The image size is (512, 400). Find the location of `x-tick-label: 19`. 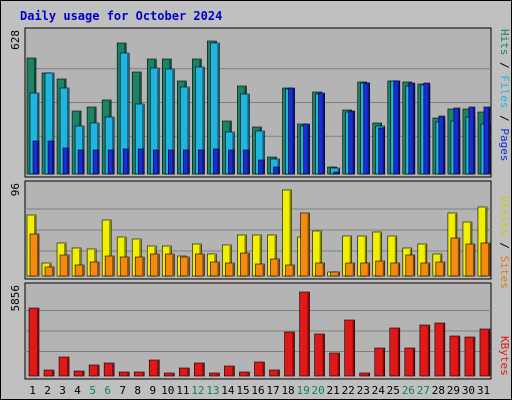

x-tick-label: 19 is located at coordinates (302, 390).